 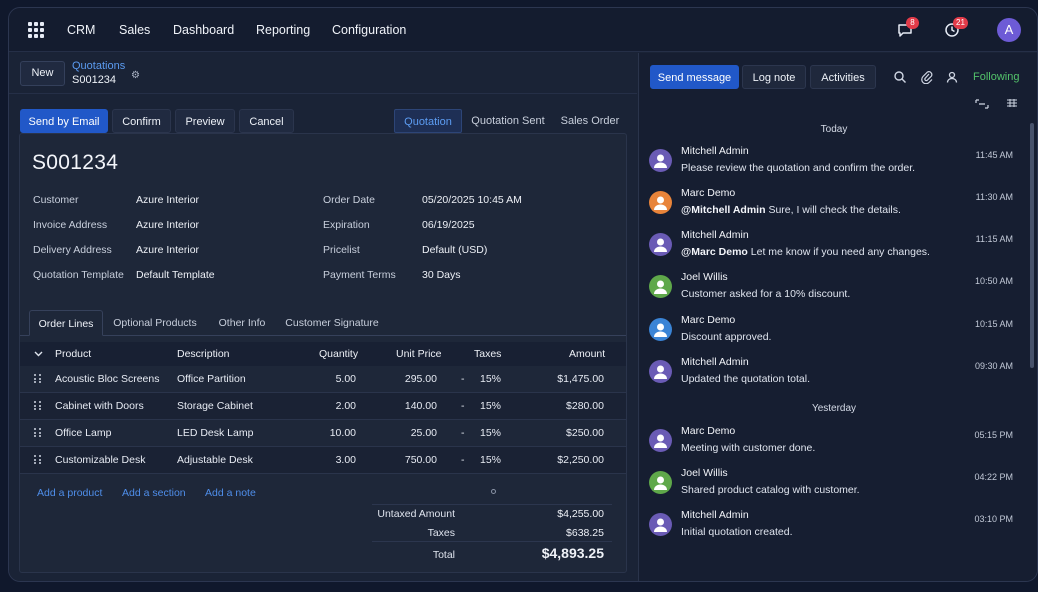 What do you see at coordinates (168, 200) in the screenshot?
I see `field-customer: Azure Interior` at bounding box center [168, 200].